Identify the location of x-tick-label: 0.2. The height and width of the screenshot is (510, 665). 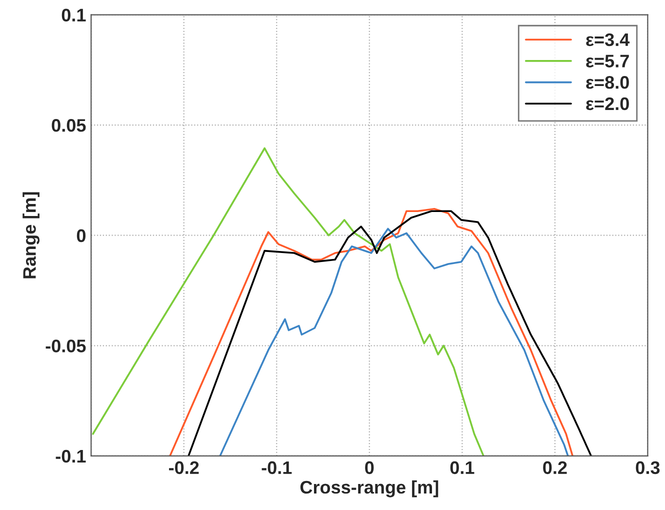
(555, 467).